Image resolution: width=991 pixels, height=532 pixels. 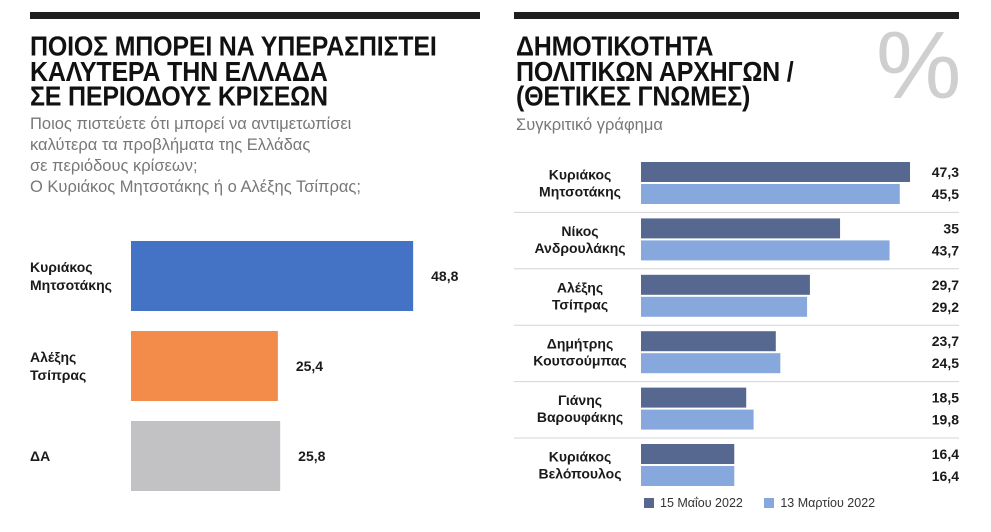 I want to click on left-category-label-1: Κυριάκος Μητσοτάκης, so click(x=71, y=276).